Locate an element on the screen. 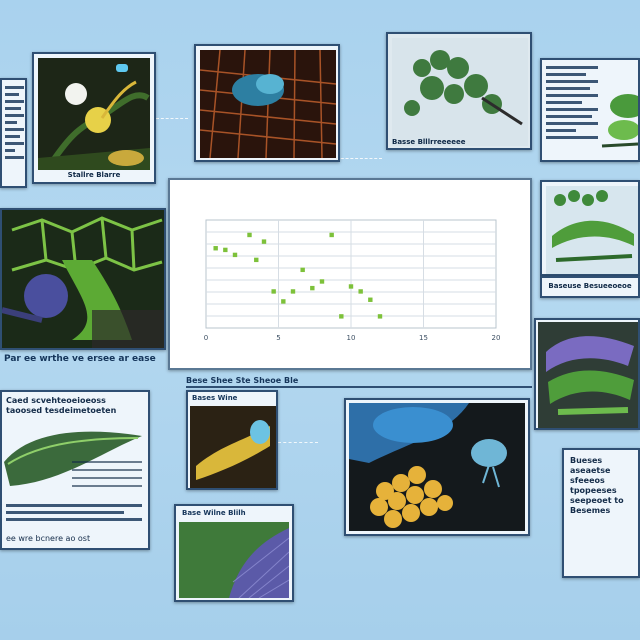  strip-caption: Bese Shee Ste Sheoe Ble is located at coordinates (359, 382).